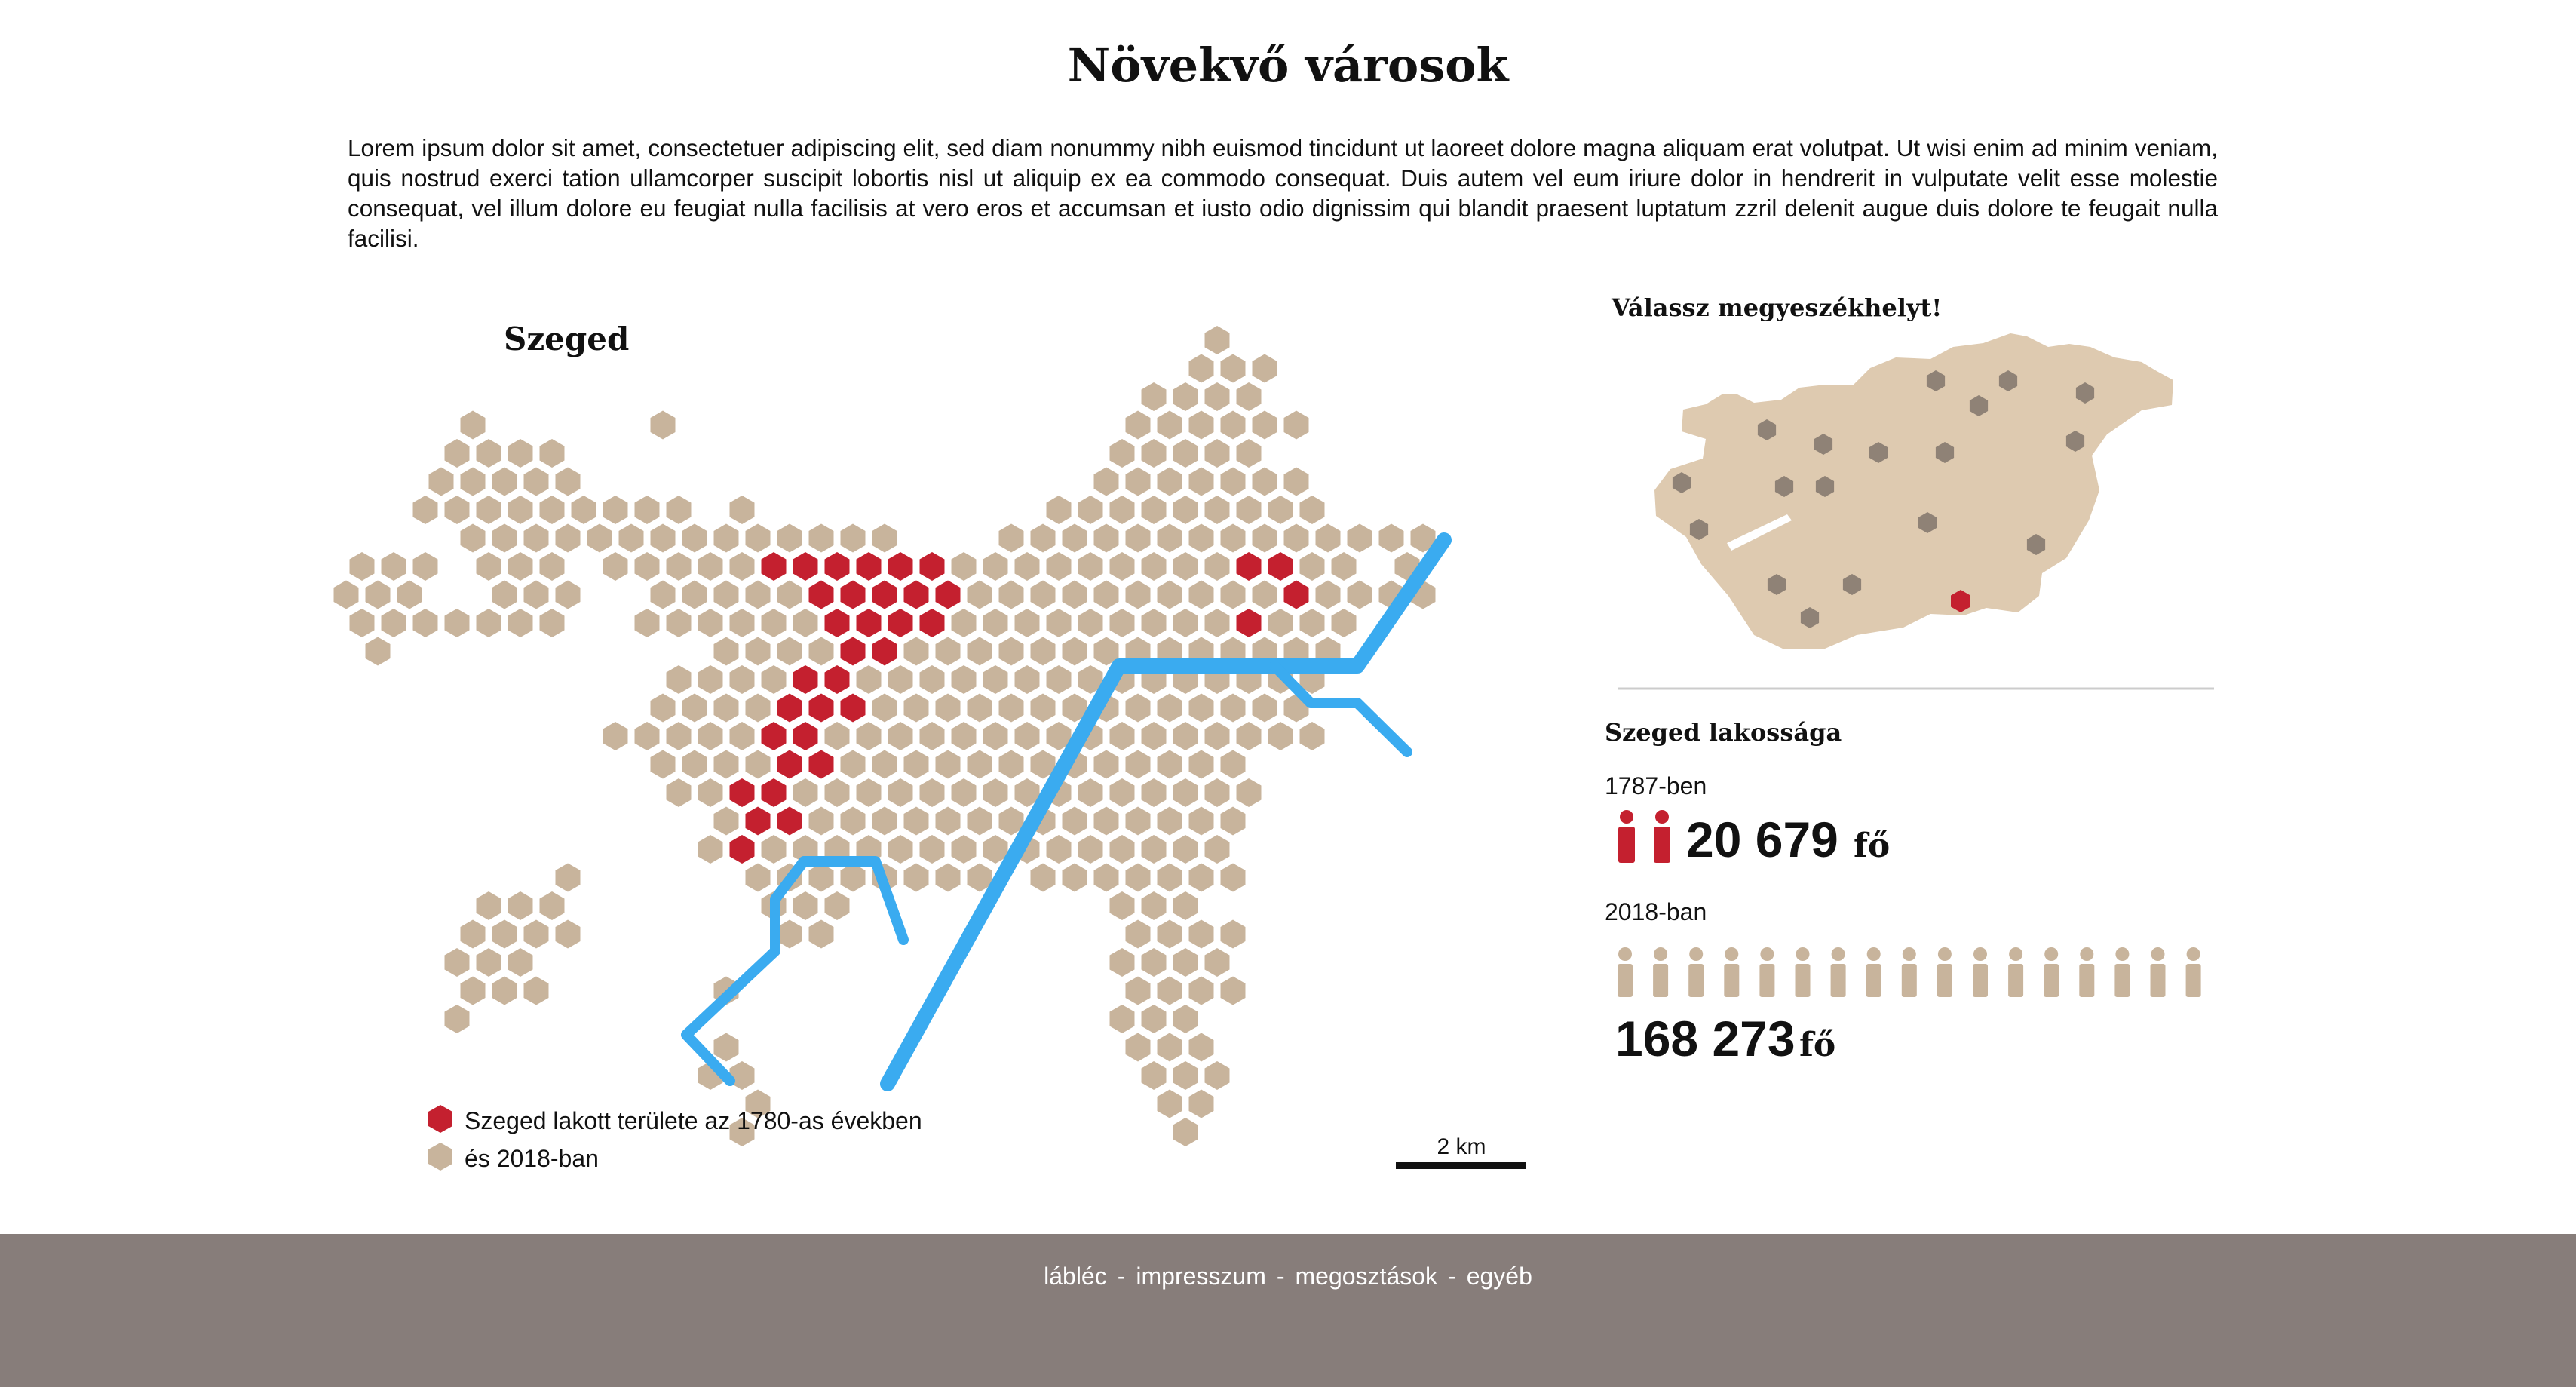 The height and width of the screenshot is (1387, 2576). What do you see at coordinates (1366, 1276) in the screenshot?
I see `footer-link-megosztasok: megosztások` at bounding box center [1366, 1276].